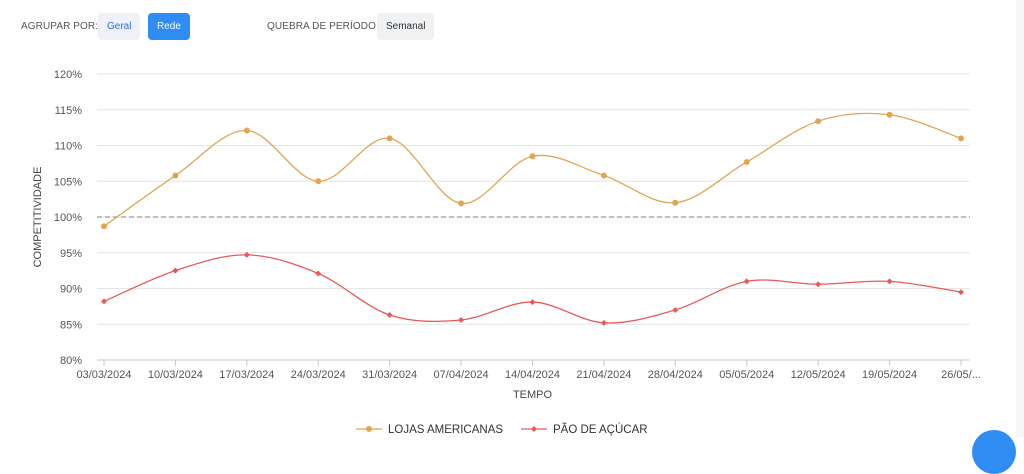 Image resolution: width=1024 pixels, height=474 pixels. I want to click on y-tick-label: 90%, so click(71, 290).